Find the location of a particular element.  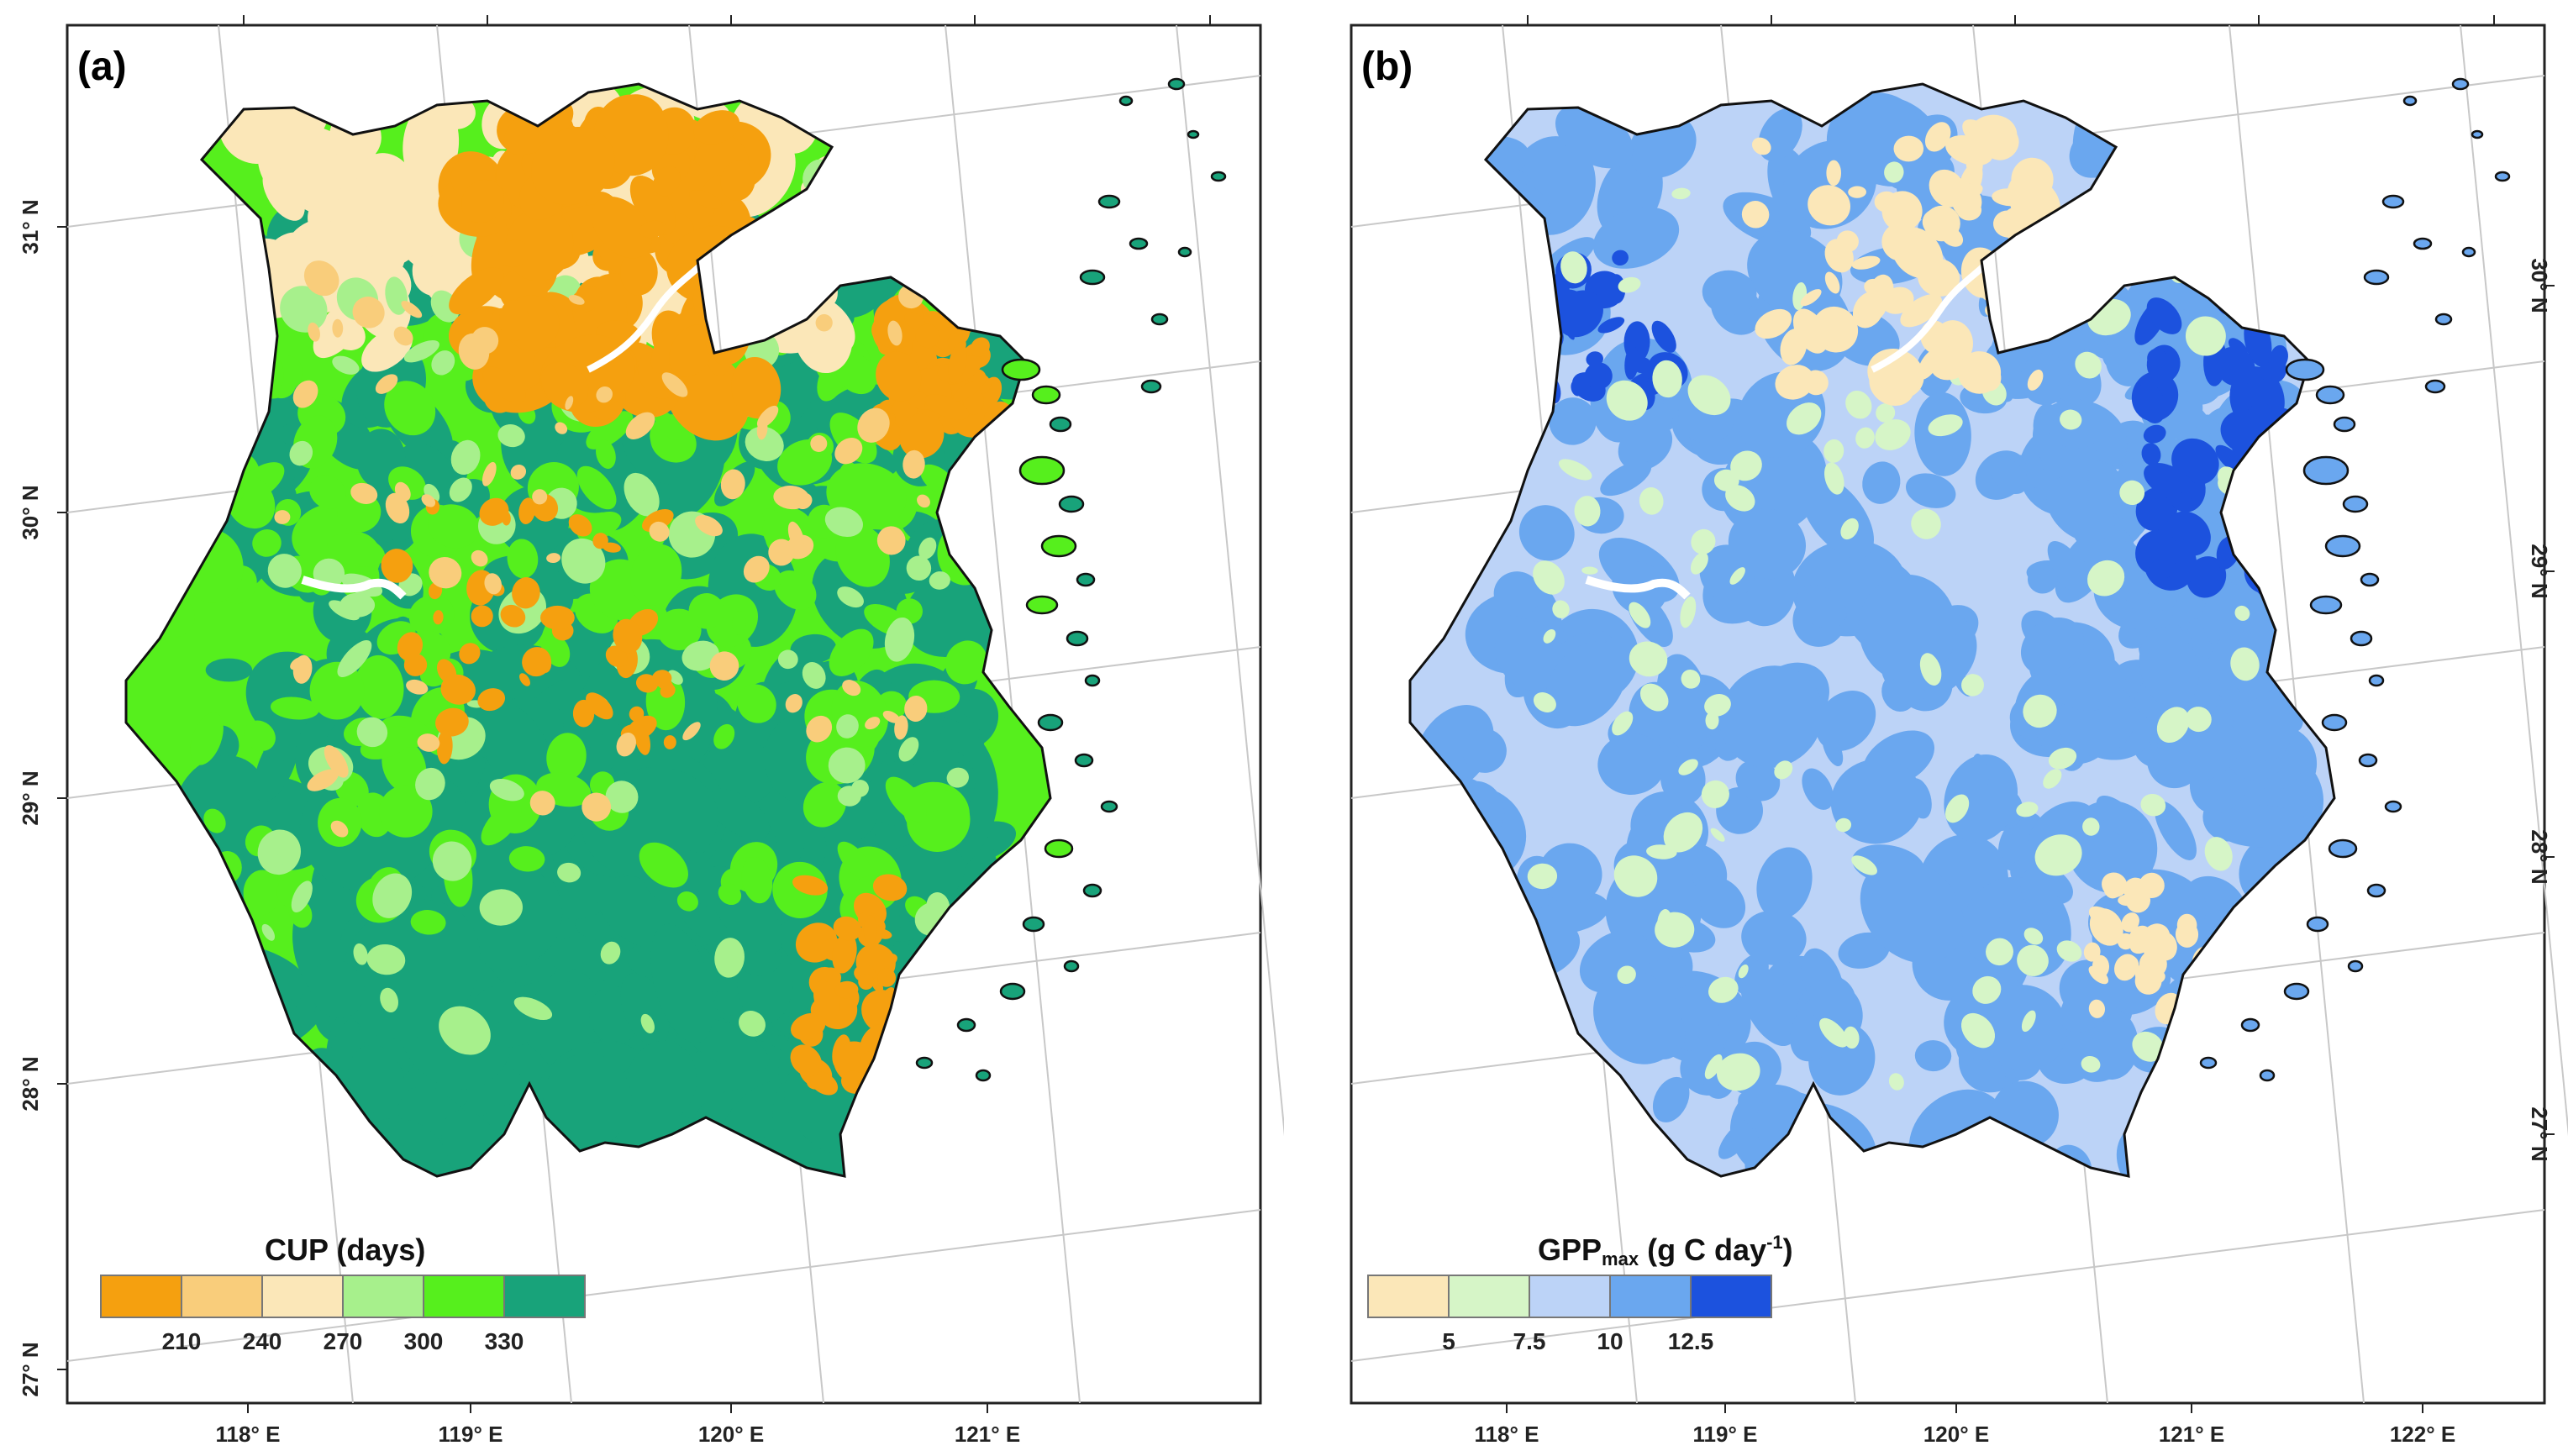

lon-label: 119° E is located at coordinates (471, 1434).